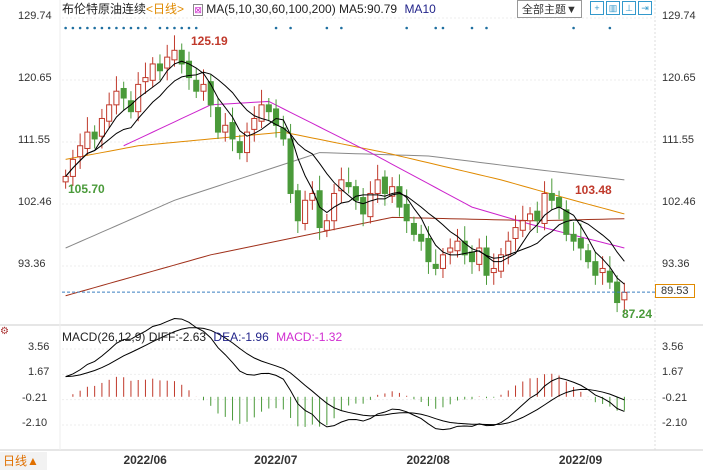 The image size is (703, 470). I want to click on macd-tick-right: -2.10, so click(675, 423).